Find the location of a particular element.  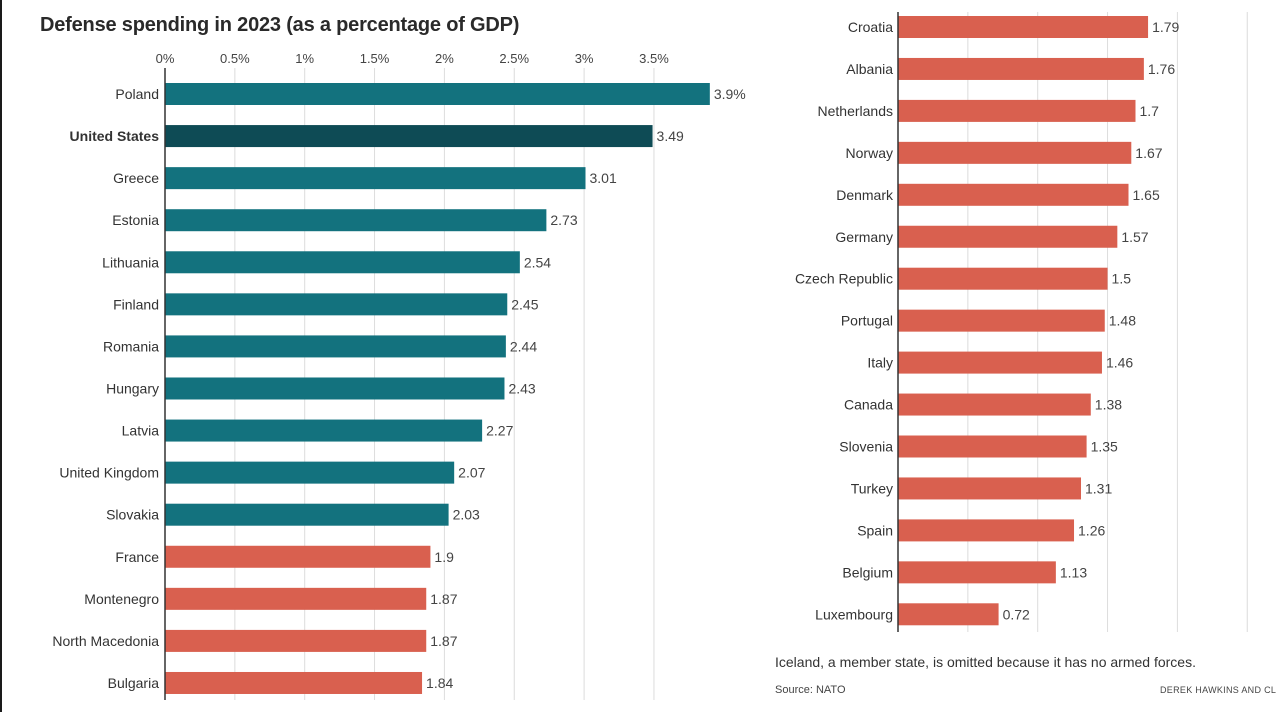

credit-label: DEREK HAWKINS AND CL is located at coordinates (1218, 690).